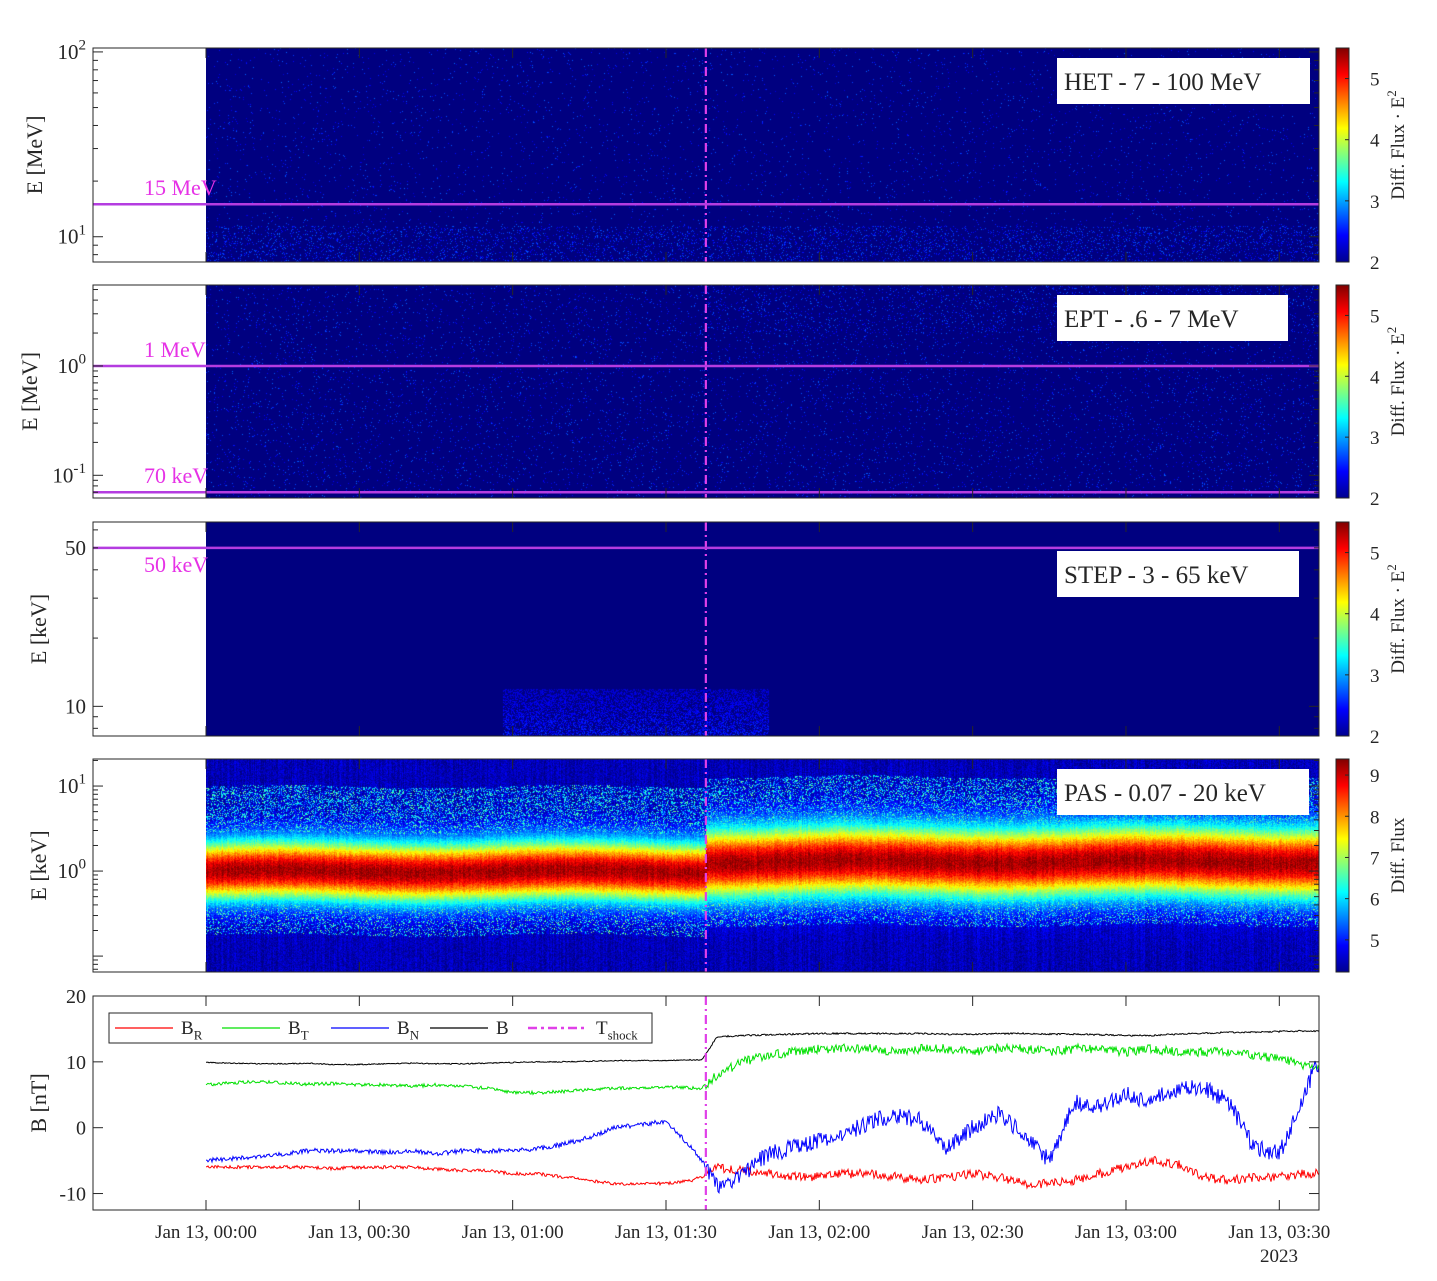 The image size is (1437, 1281). Describe the element at coordinates (762, 1127) in the screenshot. I see `line-bn` at that location.